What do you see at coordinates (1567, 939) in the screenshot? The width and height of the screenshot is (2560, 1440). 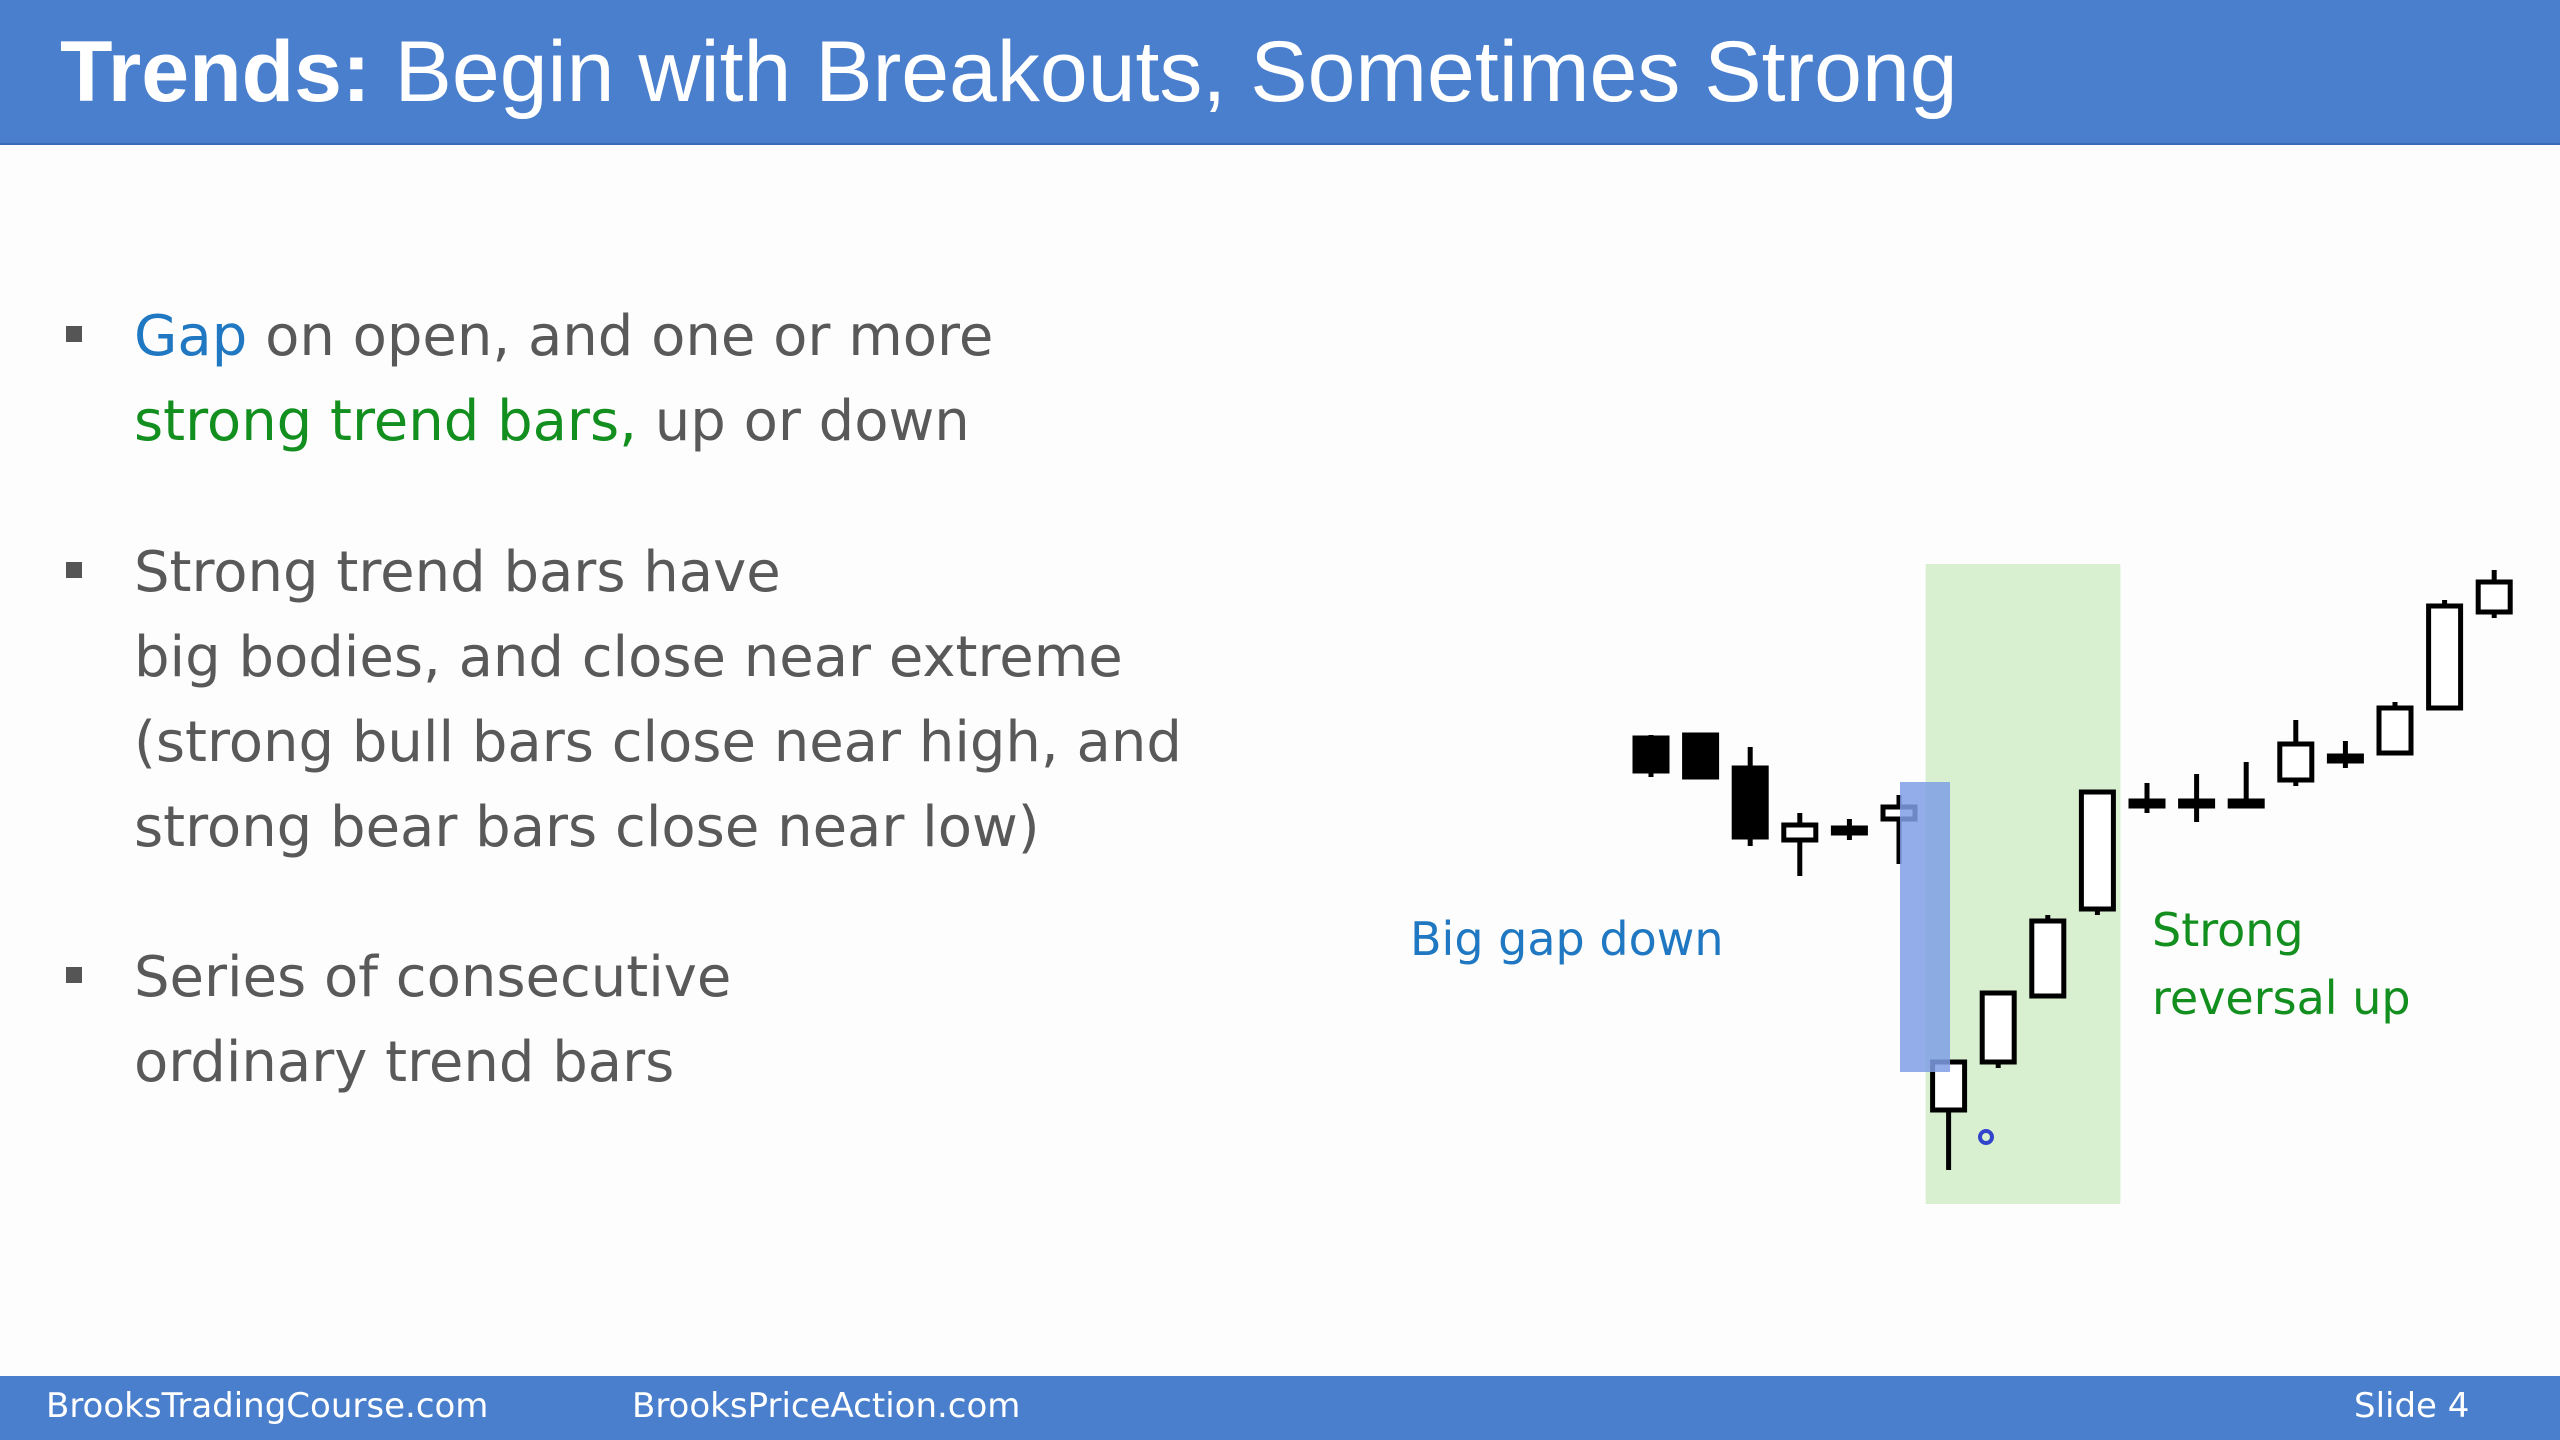 I see `gap-annotation: Big gap down` at bounding box center [1567, 939].